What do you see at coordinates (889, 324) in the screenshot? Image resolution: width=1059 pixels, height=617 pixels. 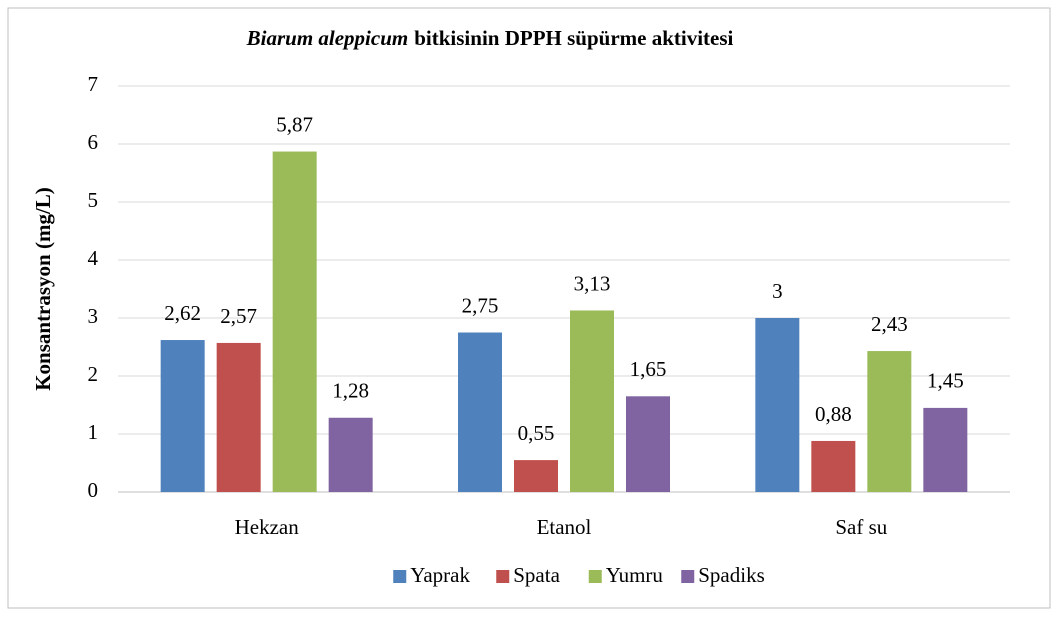 I see `value-label: 2,43` at bounding box center [889, 324].